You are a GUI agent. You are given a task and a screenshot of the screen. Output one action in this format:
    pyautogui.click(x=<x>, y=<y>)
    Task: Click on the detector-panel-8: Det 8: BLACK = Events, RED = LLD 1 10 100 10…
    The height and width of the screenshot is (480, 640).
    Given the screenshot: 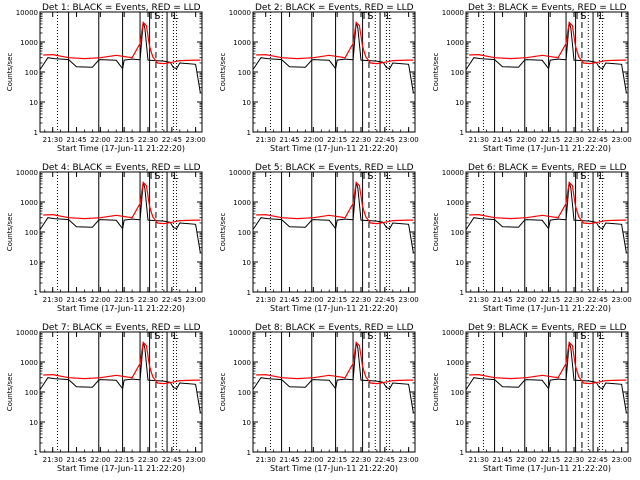 What is the action you would take?
    pyautogui.click(x=319, y=398)
    